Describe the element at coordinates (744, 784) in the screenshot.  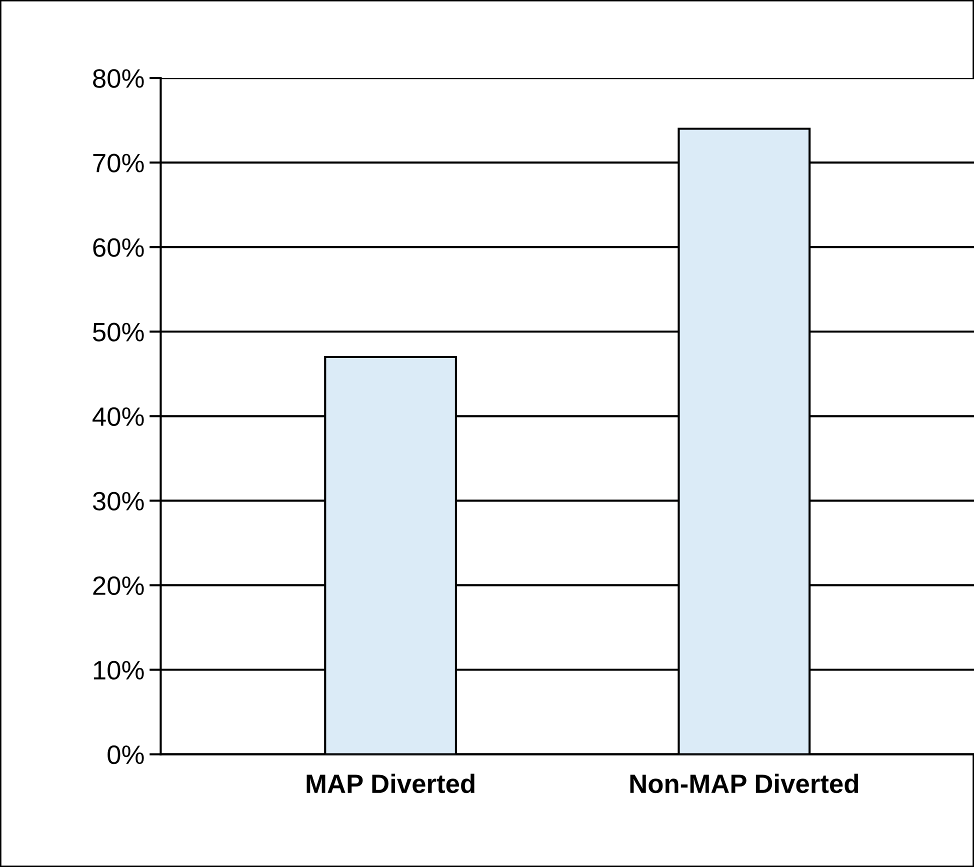
I see `x-tick-label: Non-MAP Diverted` at that location.